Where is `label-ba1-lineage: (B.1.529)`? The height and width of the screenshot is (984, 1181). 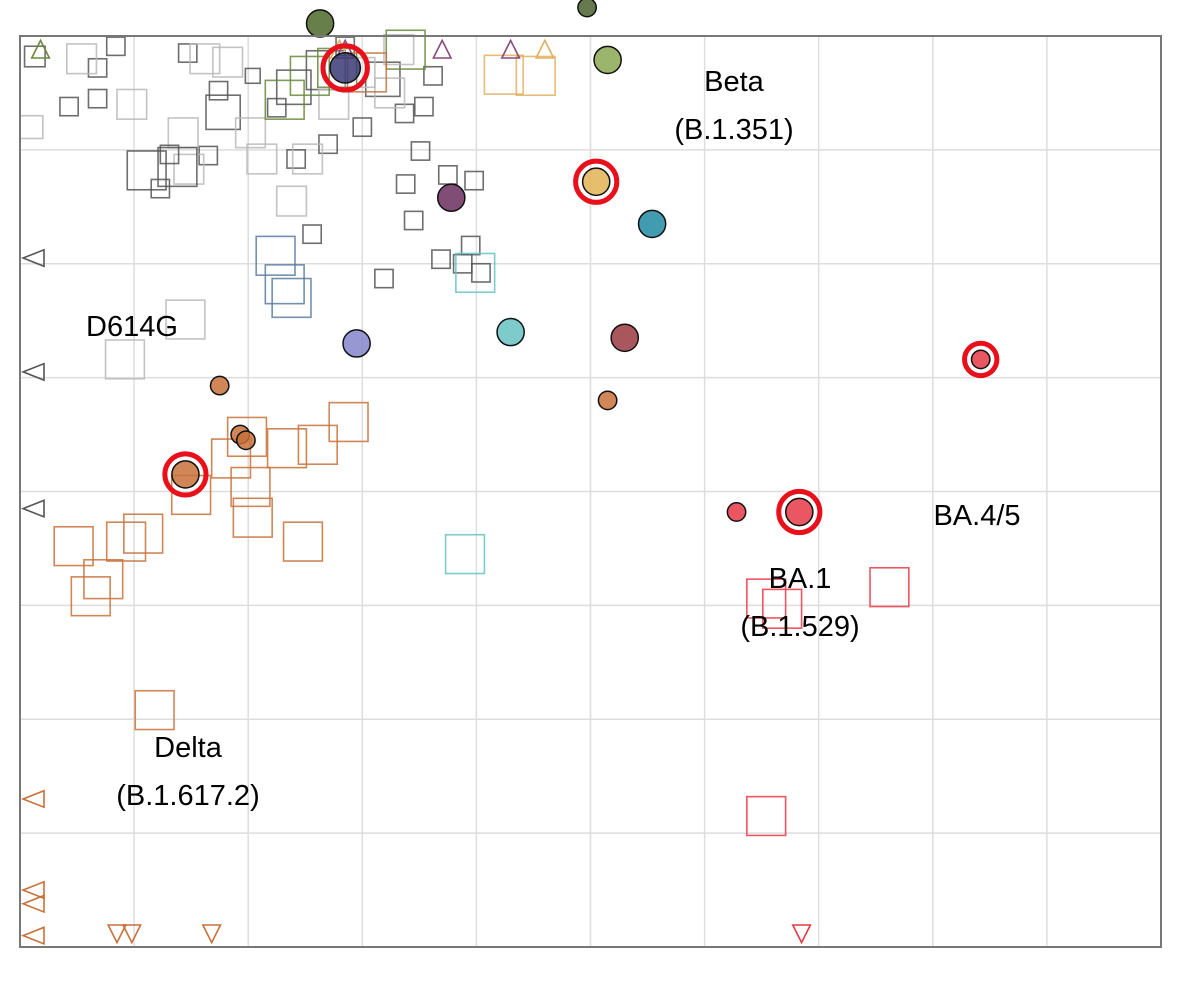
label-ba1-lineage: (B.1.529) is located at coordinates (799, 627).